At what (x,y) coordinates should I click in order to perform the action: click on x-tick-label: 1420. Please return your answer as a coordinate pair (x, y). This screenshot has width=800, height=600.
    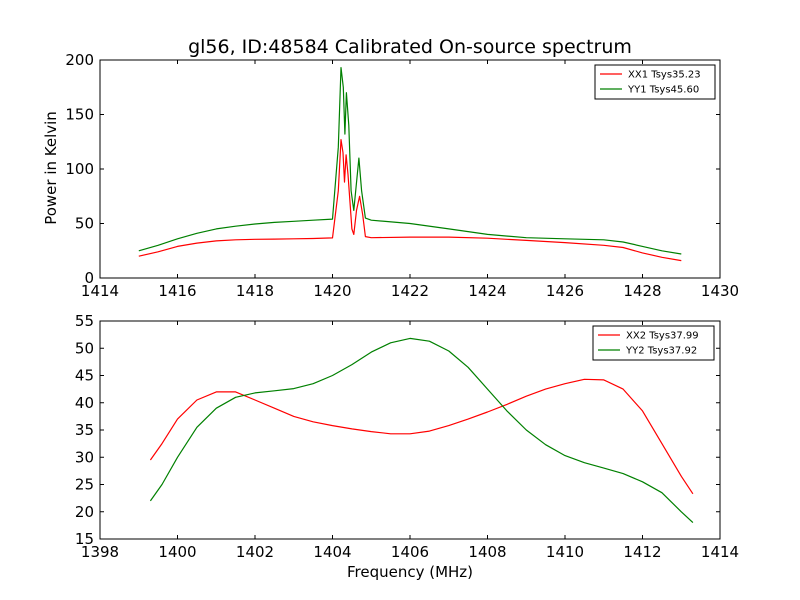
    Looking at the image, I should click on (332, 291).